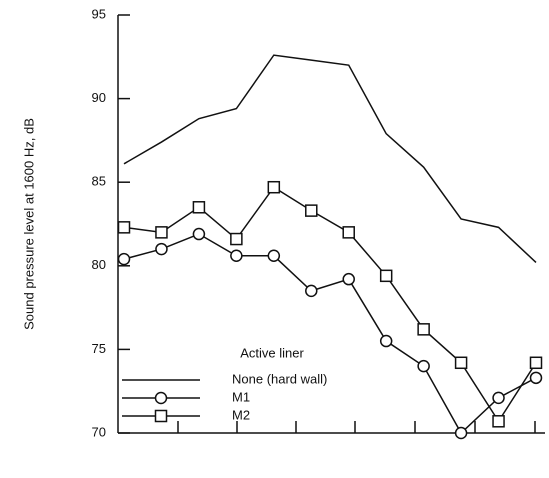 Image resolution: width=549 pixels, height=478 pixels. Describe the element at coordinates (99, 97) in the screenshot. I see `y-tick-label: 90` at that location.